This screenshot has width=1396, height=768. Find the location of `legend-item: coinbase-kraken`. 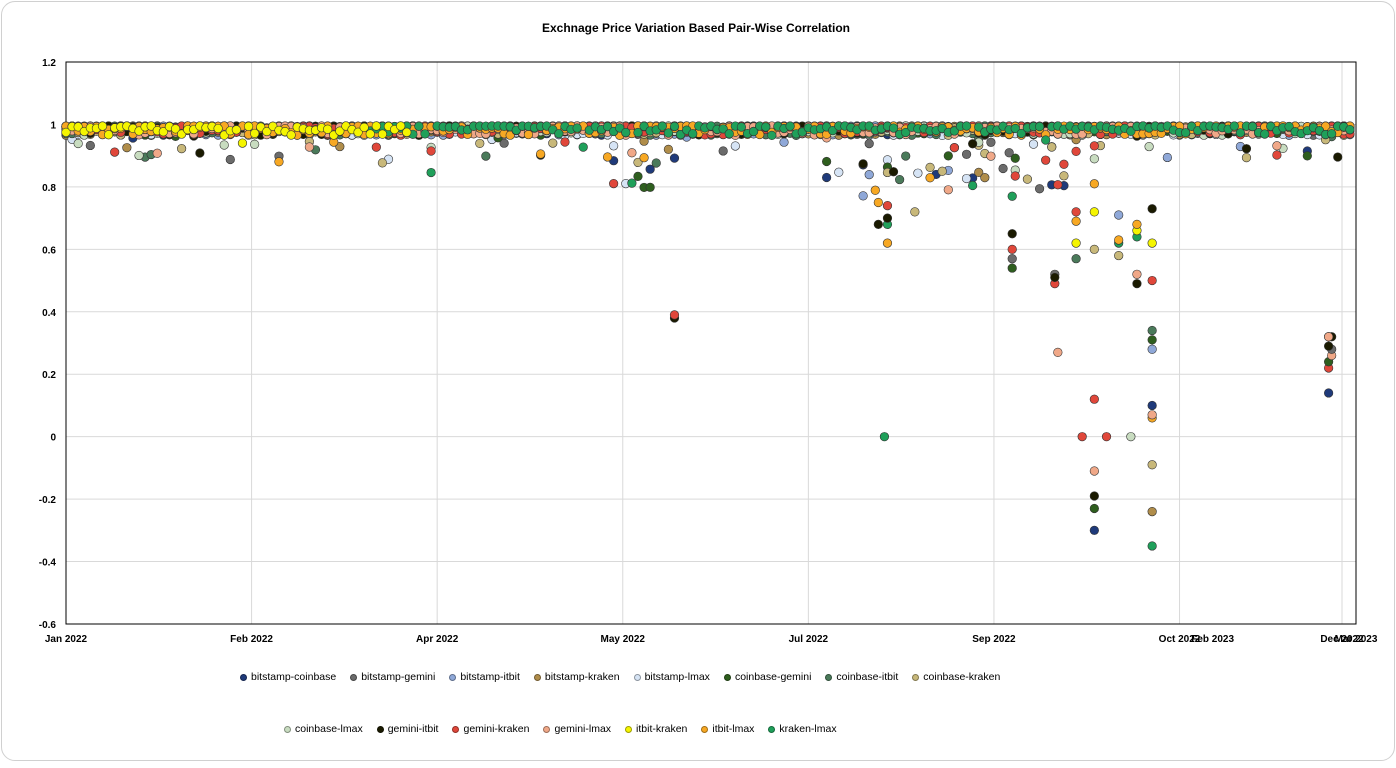

legend-item: coinbase-kraken is located at coordinates (956, 677).